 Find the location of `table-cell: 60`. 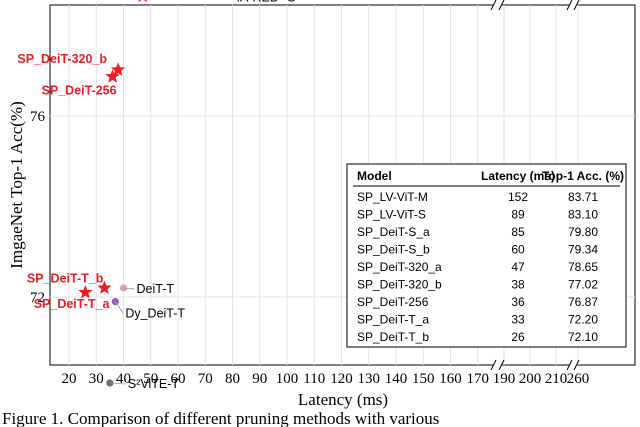

table-cell: 60 is located at coordinates (518, 250).